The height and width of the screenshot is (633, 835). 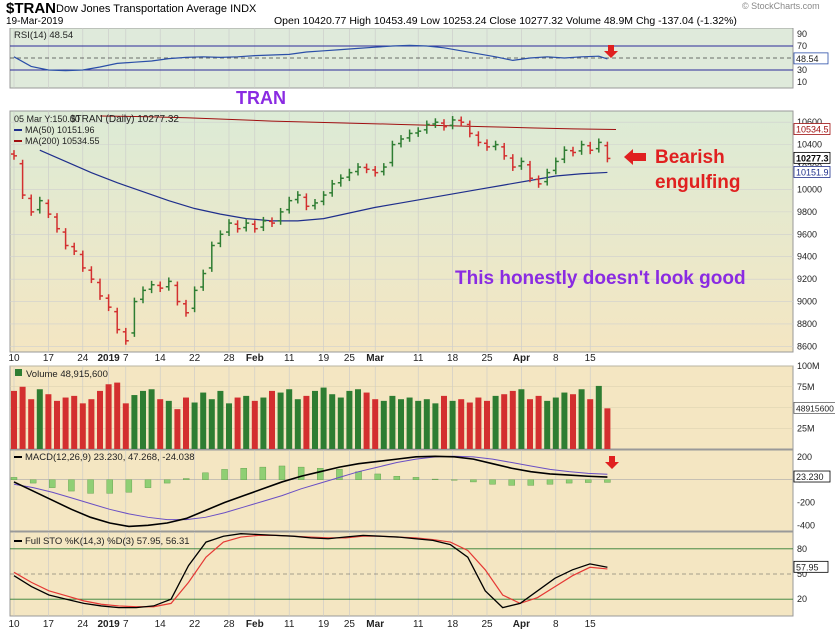 I want to click on macd-tick-label: 200, so click(x=804, y=457).